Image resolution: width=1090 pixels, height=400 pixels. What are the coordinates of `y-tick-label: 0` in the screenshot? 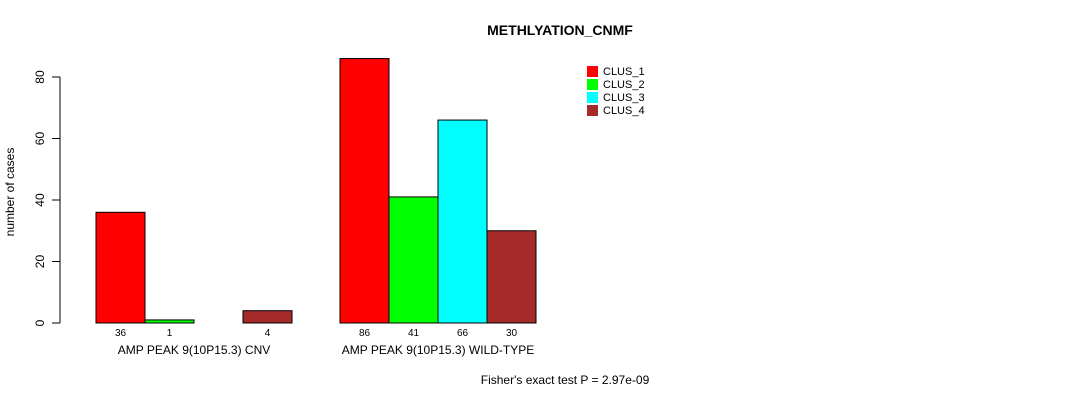 It's located at (40, 322).